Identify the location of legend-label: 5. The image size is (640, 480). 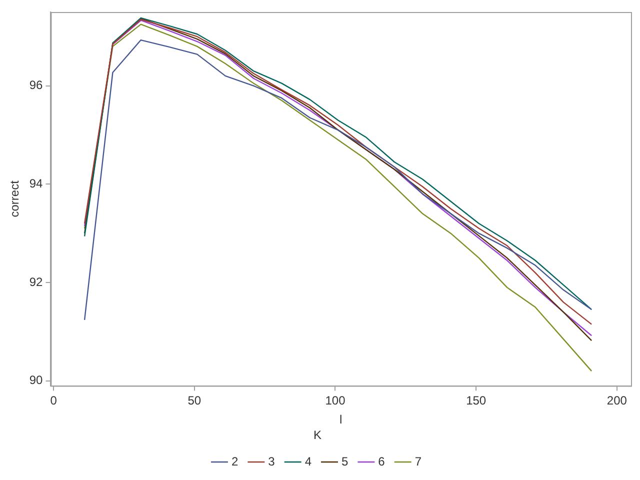
(345, 461).